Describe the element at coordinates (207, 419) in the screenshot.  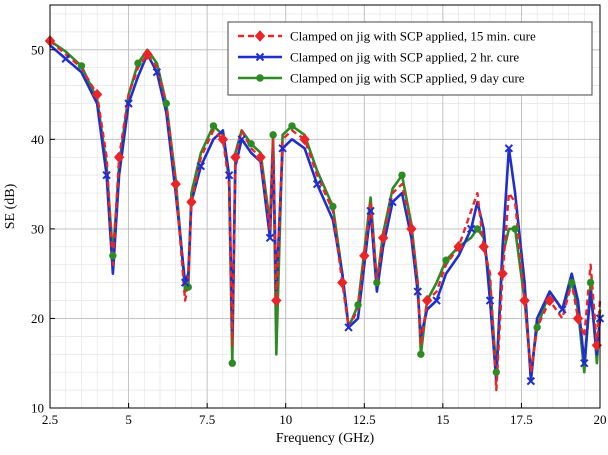
I see `x-tick-label: 7.5` at that location.